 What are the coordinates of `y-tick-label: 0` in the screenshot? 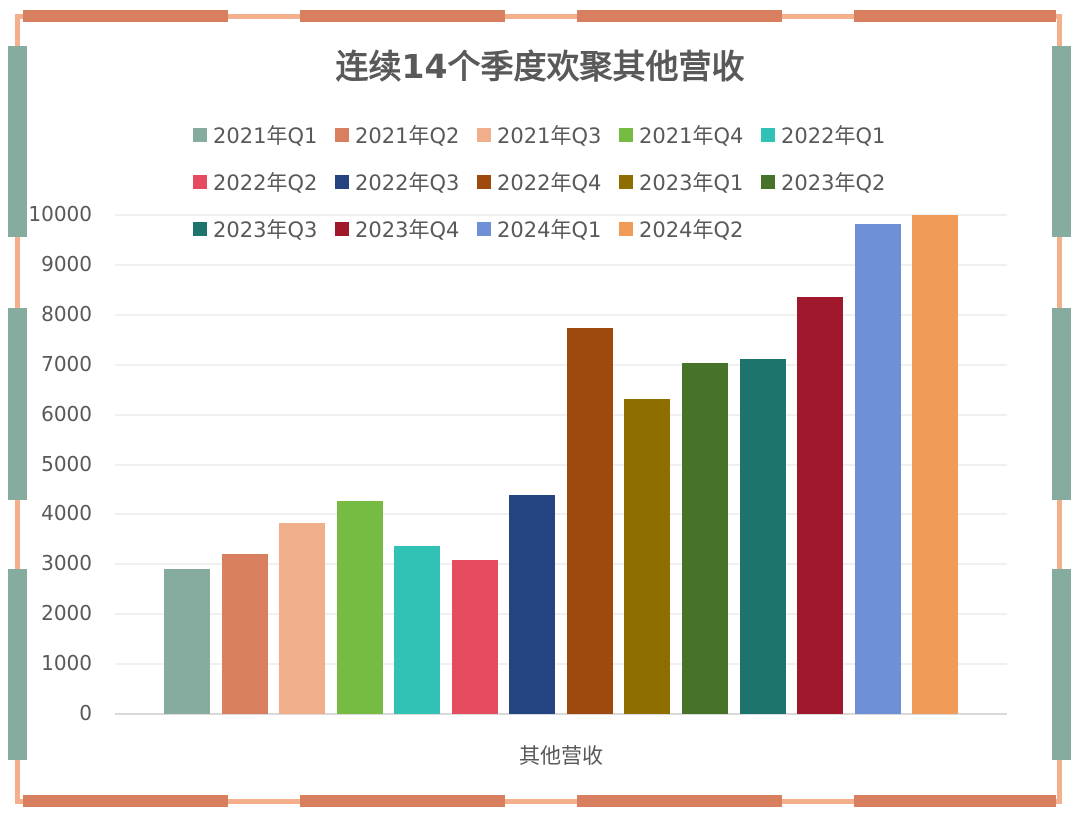 It's located at (85, 713).